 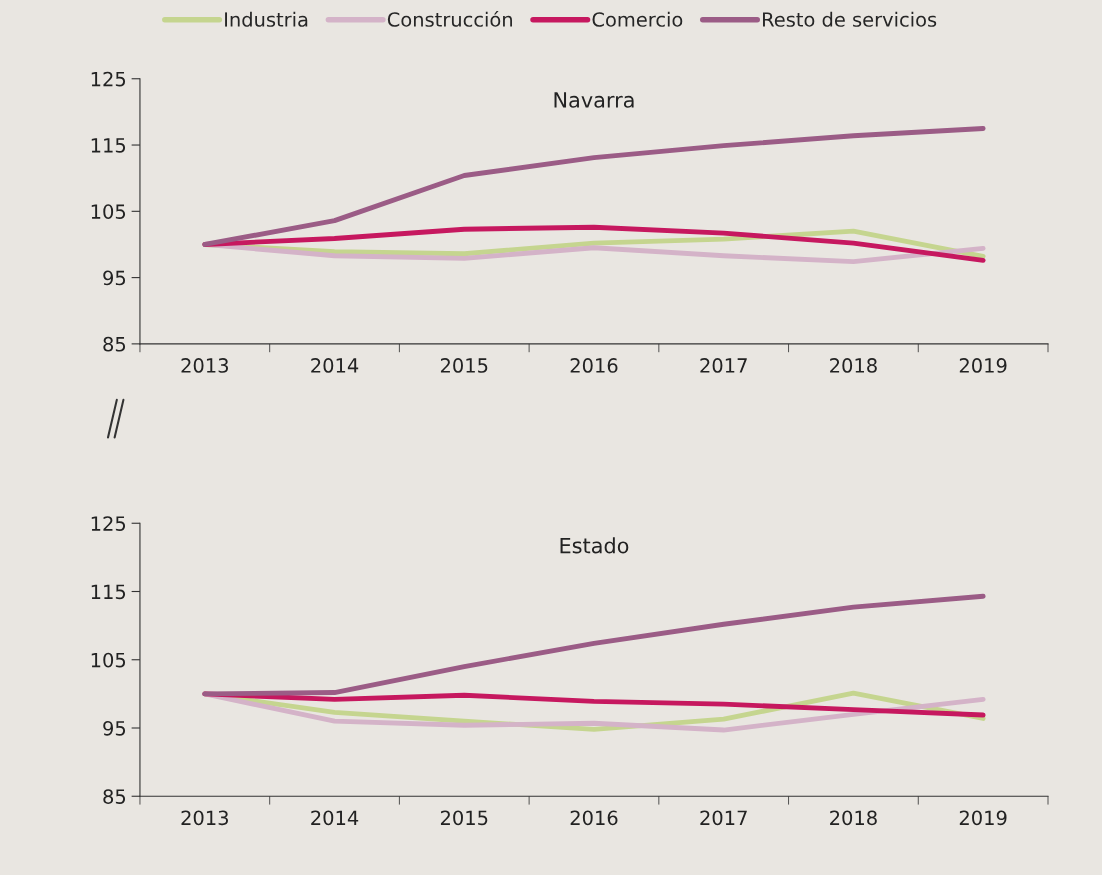 I want to click on legend-label: Resto de servicios, so click(x=850, y=19).